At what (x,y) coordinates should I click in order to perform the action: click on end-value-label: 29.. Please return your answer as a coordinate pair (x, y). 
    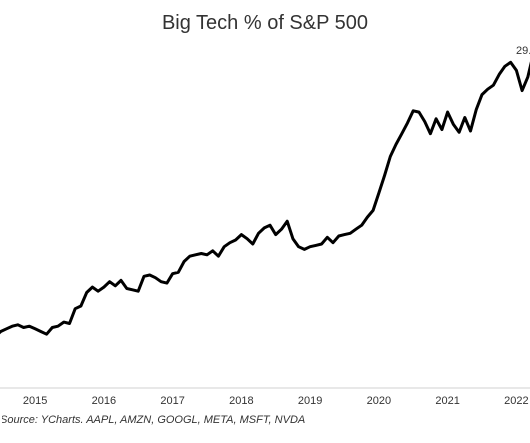
    Looking at the image, I should click on (523, 51).